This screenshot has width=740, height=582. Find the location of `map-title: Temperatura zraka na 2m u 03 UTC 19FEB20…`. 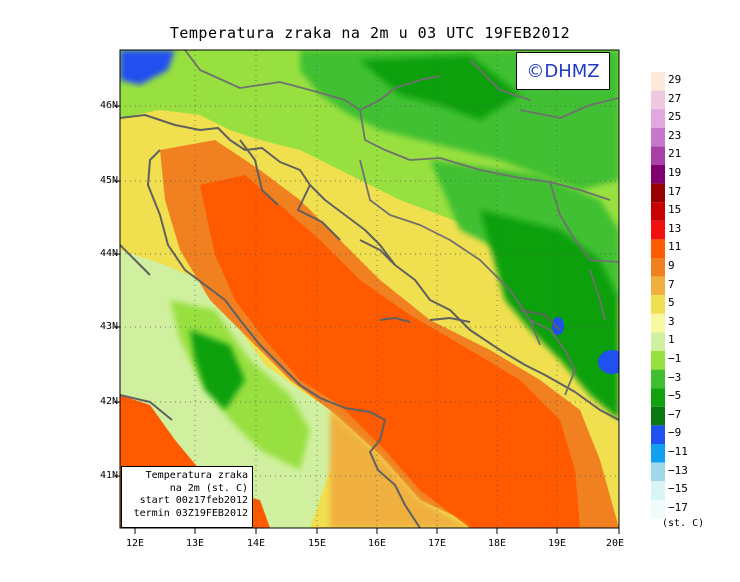

map-title: Temperatura zraka na 2m u 03 UTC 19FEB20… is located at coordinates (370, 33).